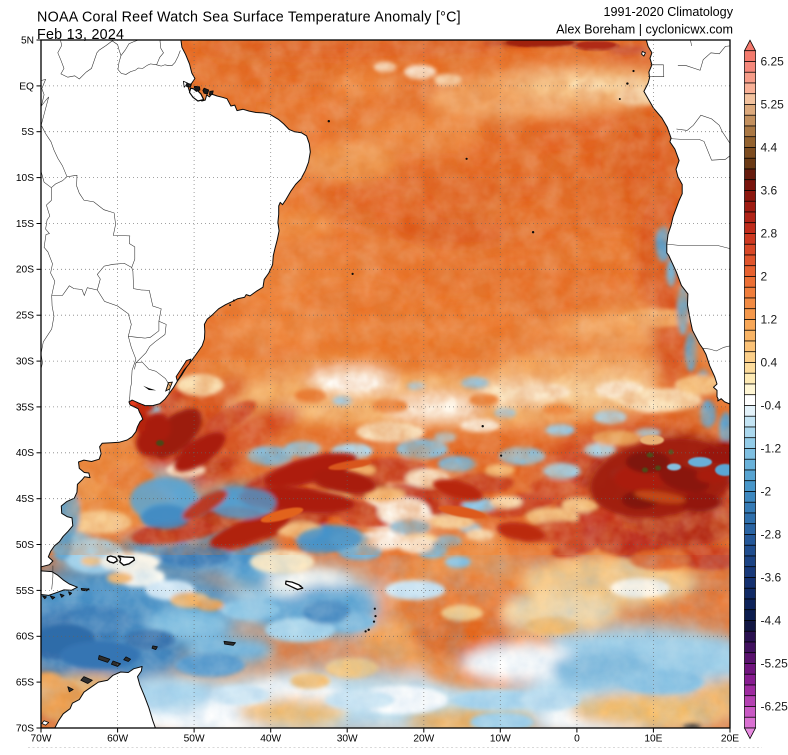 This screenshot has width=788, height=755. Describe the element at coordinates (194, 739) in the screenshot. I see `svg-text: 50W` at that location.